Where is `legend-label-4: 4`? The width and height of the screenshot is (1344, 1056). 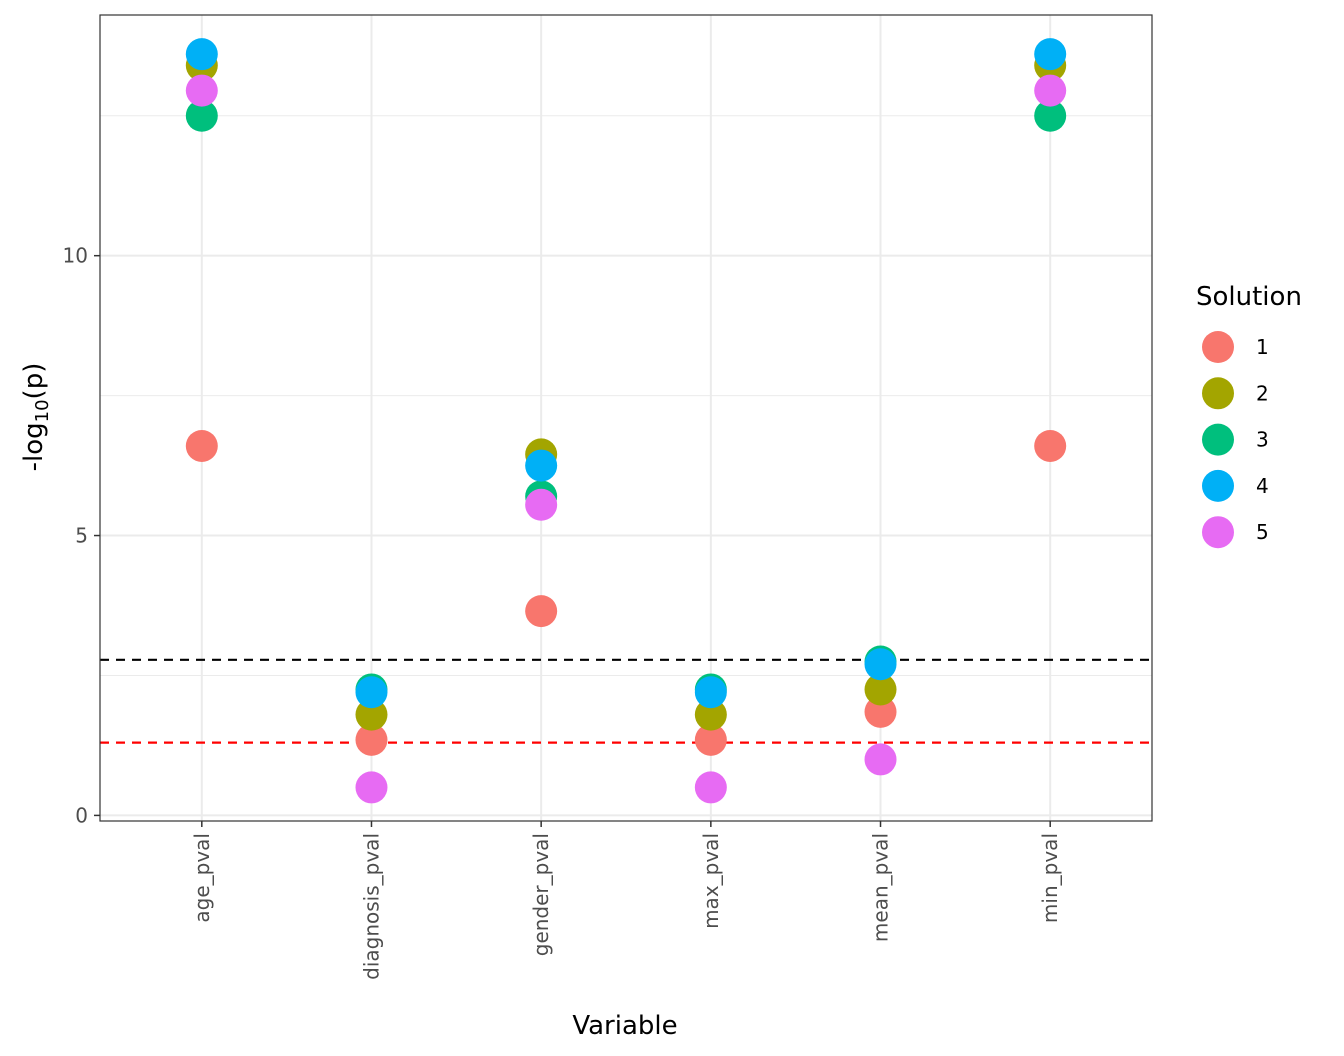 legend-label-4: 4 is located at coordinates (1262, 486).